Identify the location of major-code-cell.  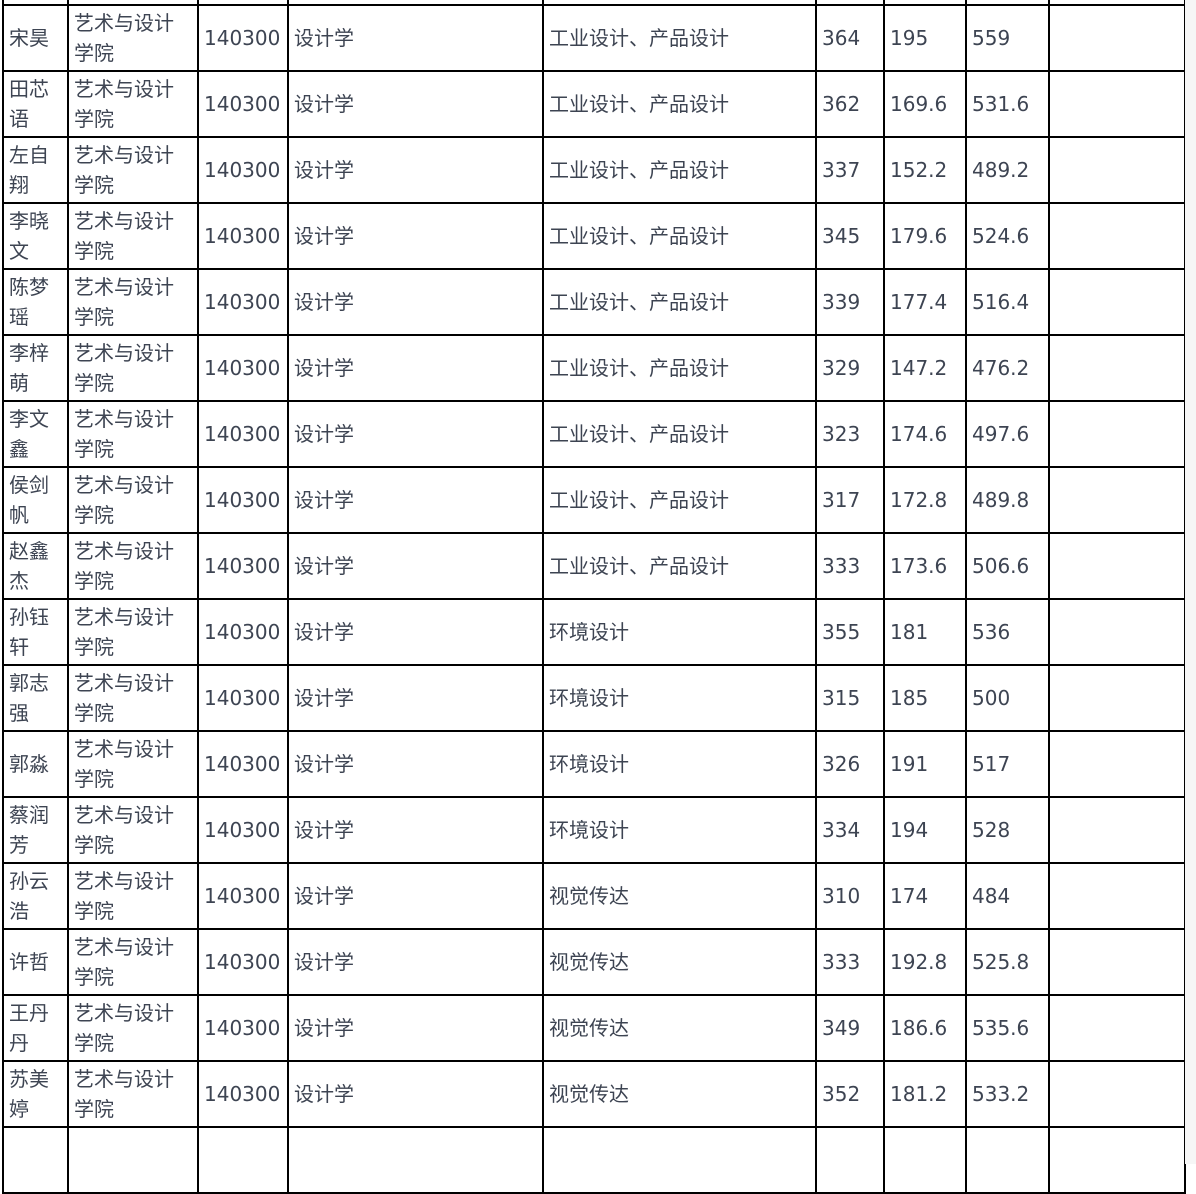
(243, 1160).